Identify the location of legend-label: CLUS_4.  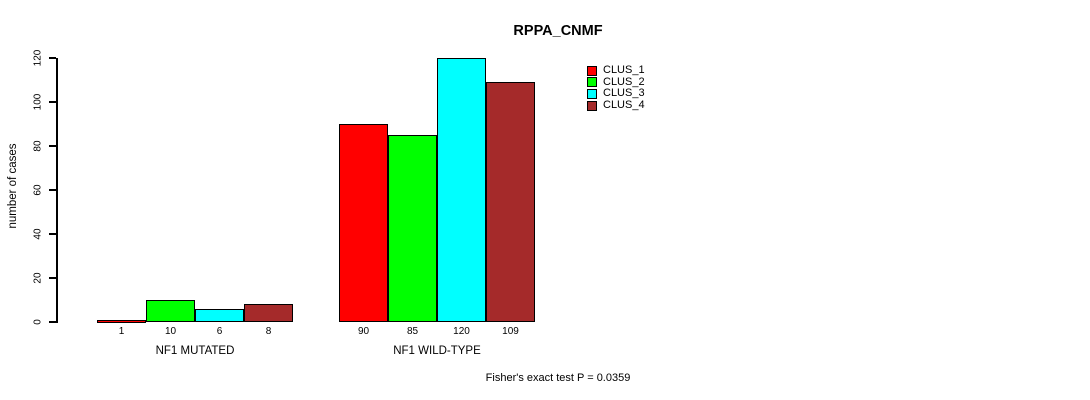
(624, 105).